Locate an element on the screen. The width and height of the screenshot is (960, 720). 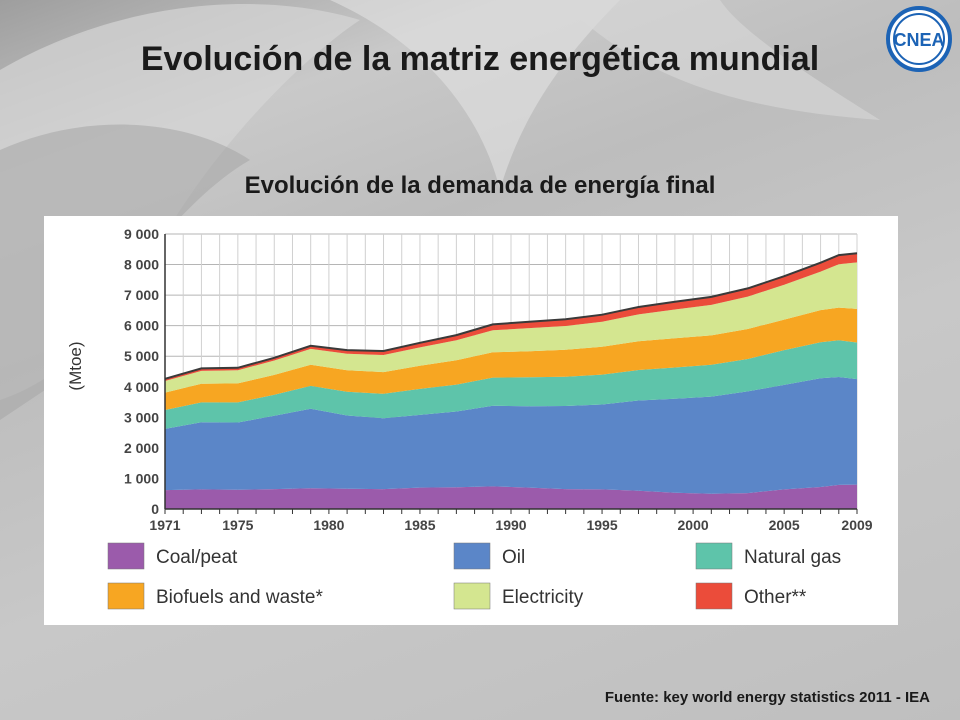
y-tick-label: 4 000 is located at coordinates (141, 387).